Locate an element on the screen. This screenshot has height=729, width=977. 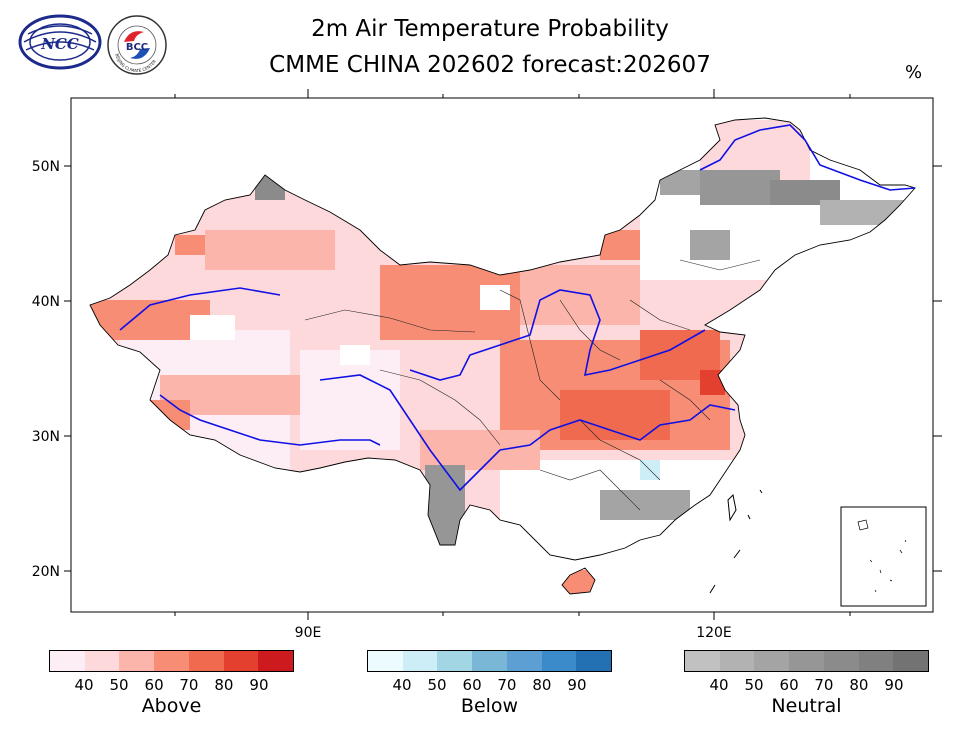
legend-below-title: Below is located at coordinates (489, 706).